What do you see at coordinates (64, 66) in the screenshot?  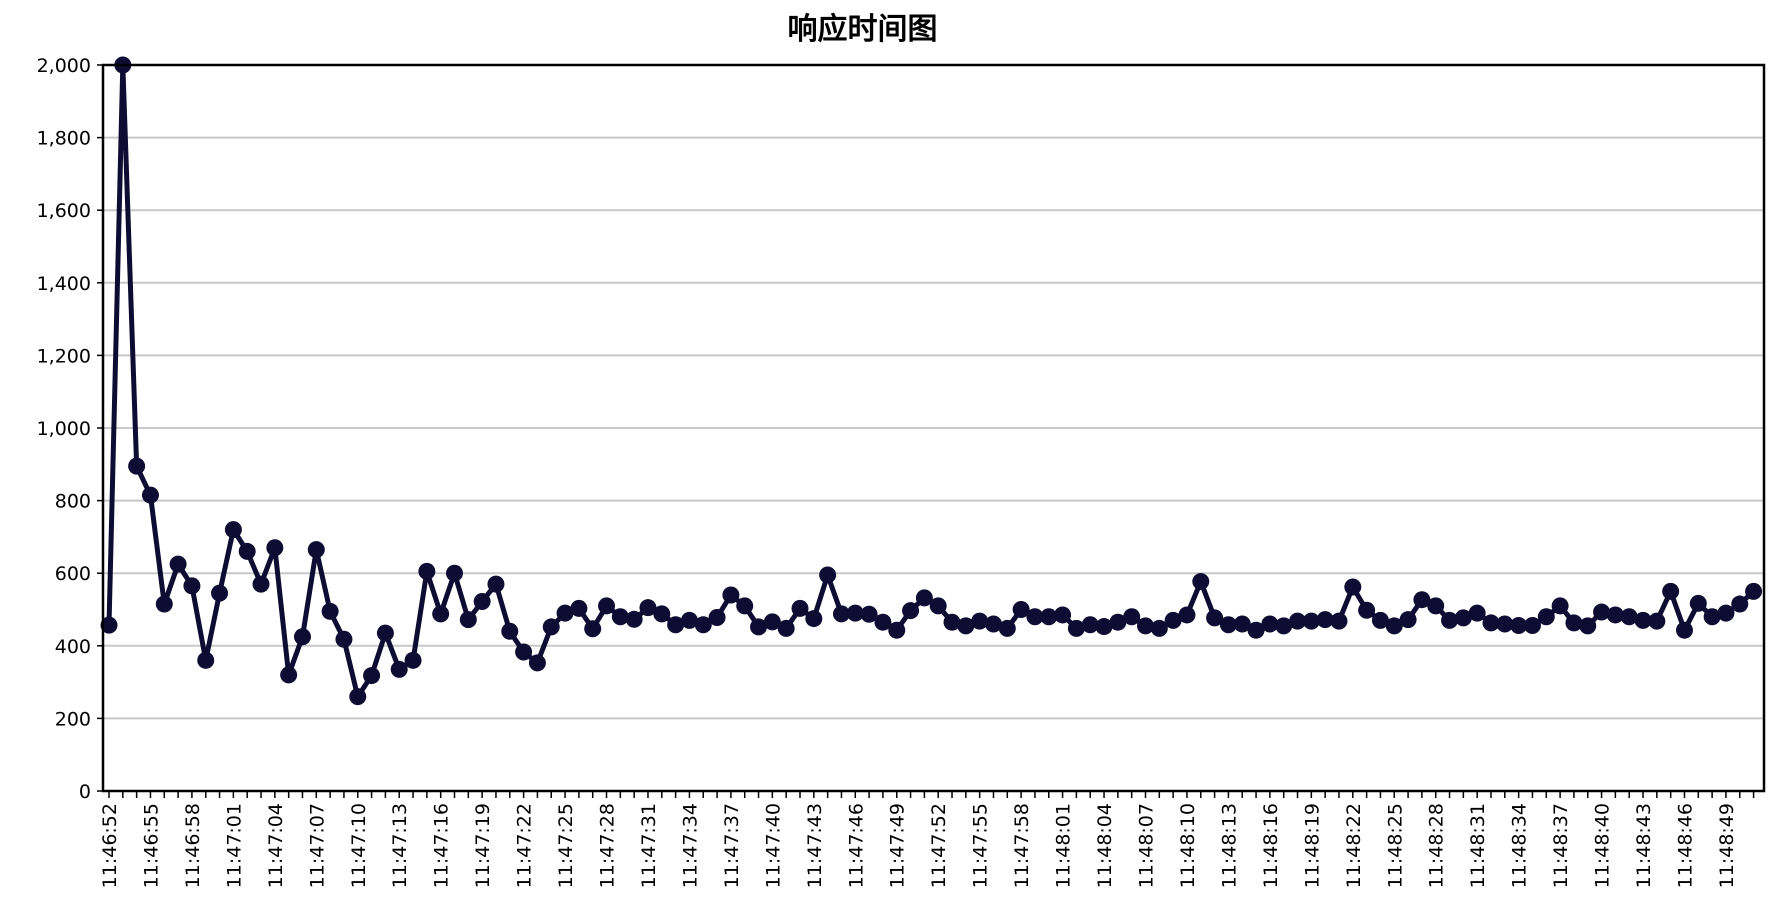 I see `y-tick-label: 2,000` at bounding box center [64, 66].